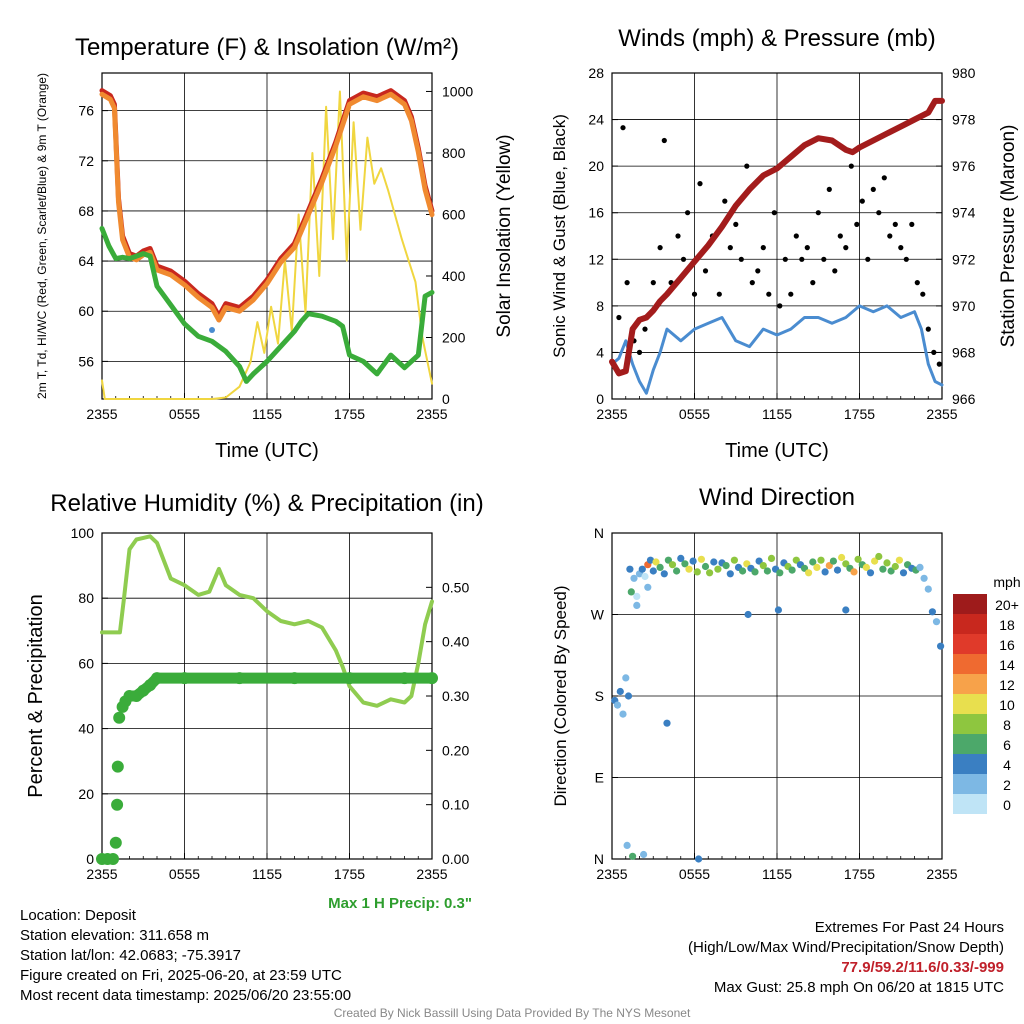 This screenshot has width=1024, height=1024. What do you see at coordinates (599, 778) in the screenshot?
I see `y-tick-label: E` at bounding box center [599, 778].